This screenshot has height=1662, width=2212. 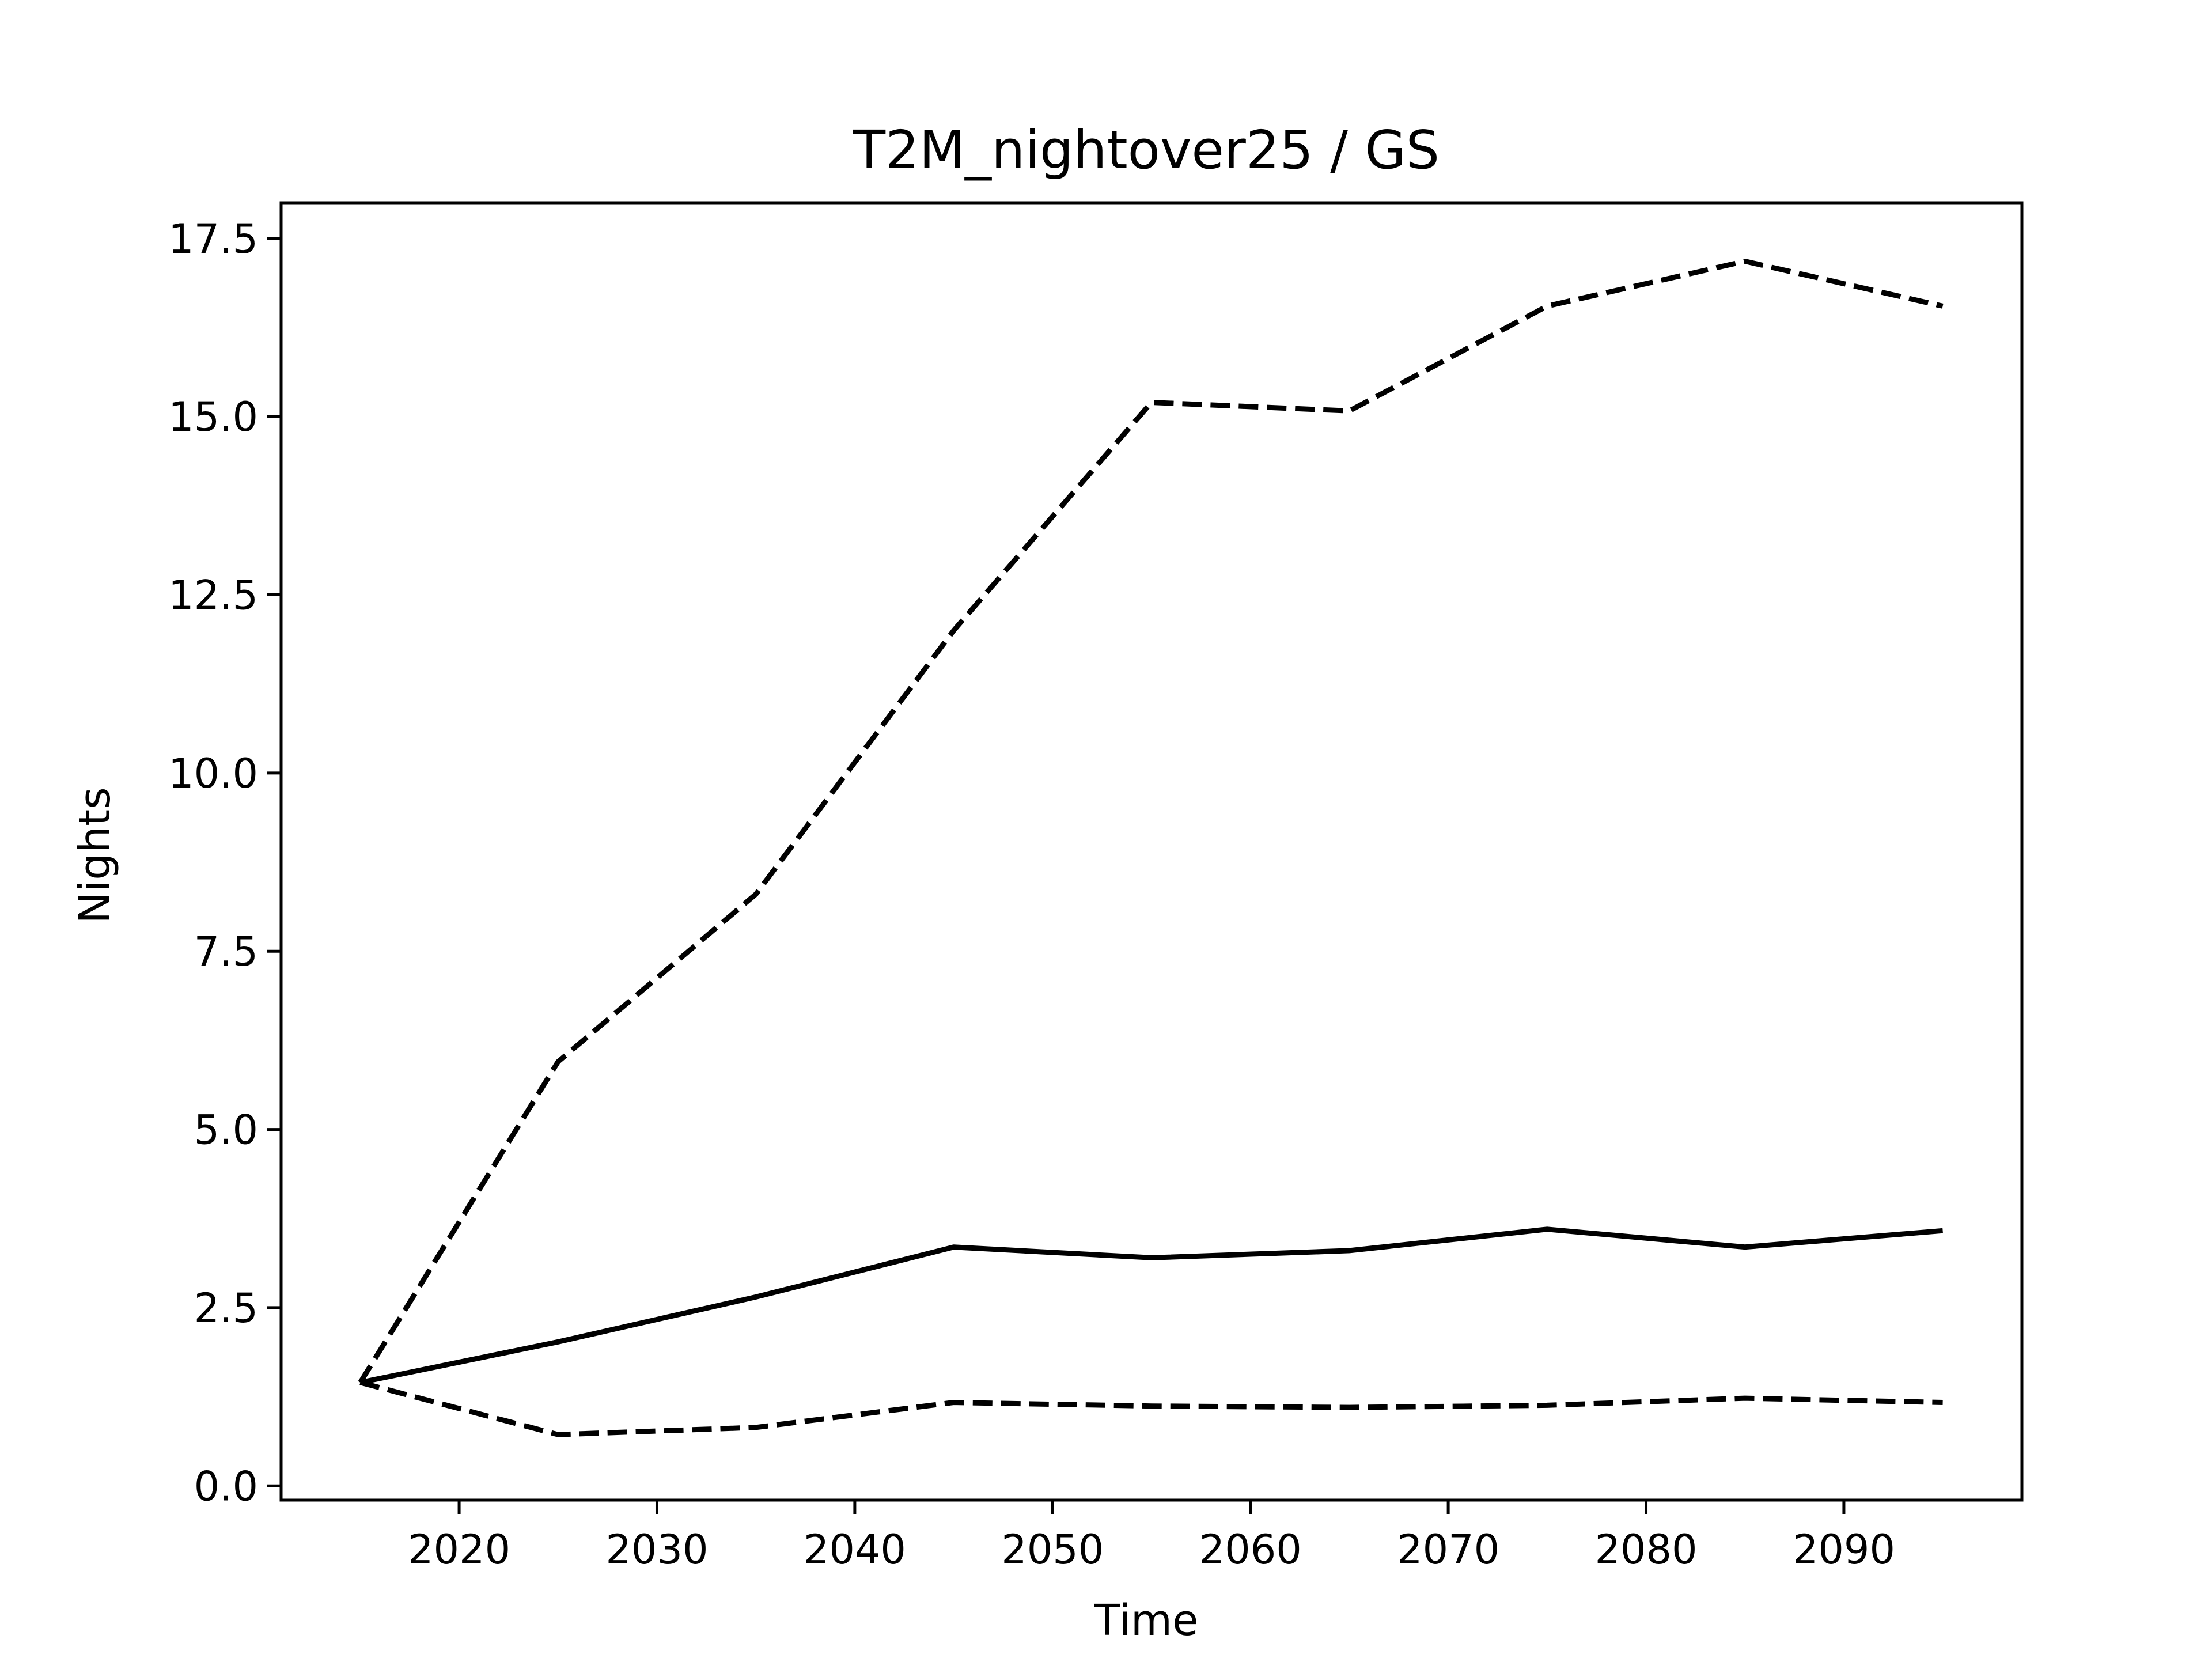 What do you see at coordinates (1645, 1549) in the screenshot?
I see `x-tick-label: 2080` at bounding box center [1645, 1549].